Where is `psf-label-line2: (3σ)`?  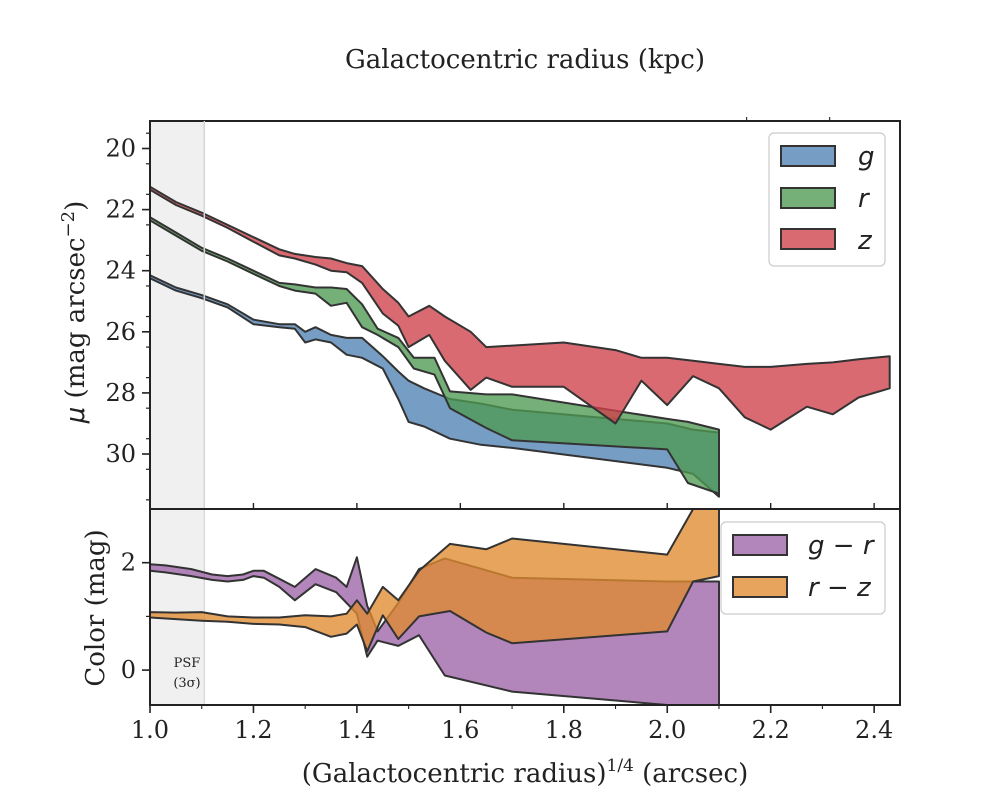 psf-label-line2: (3σ) is located at coordinates (186, 683).